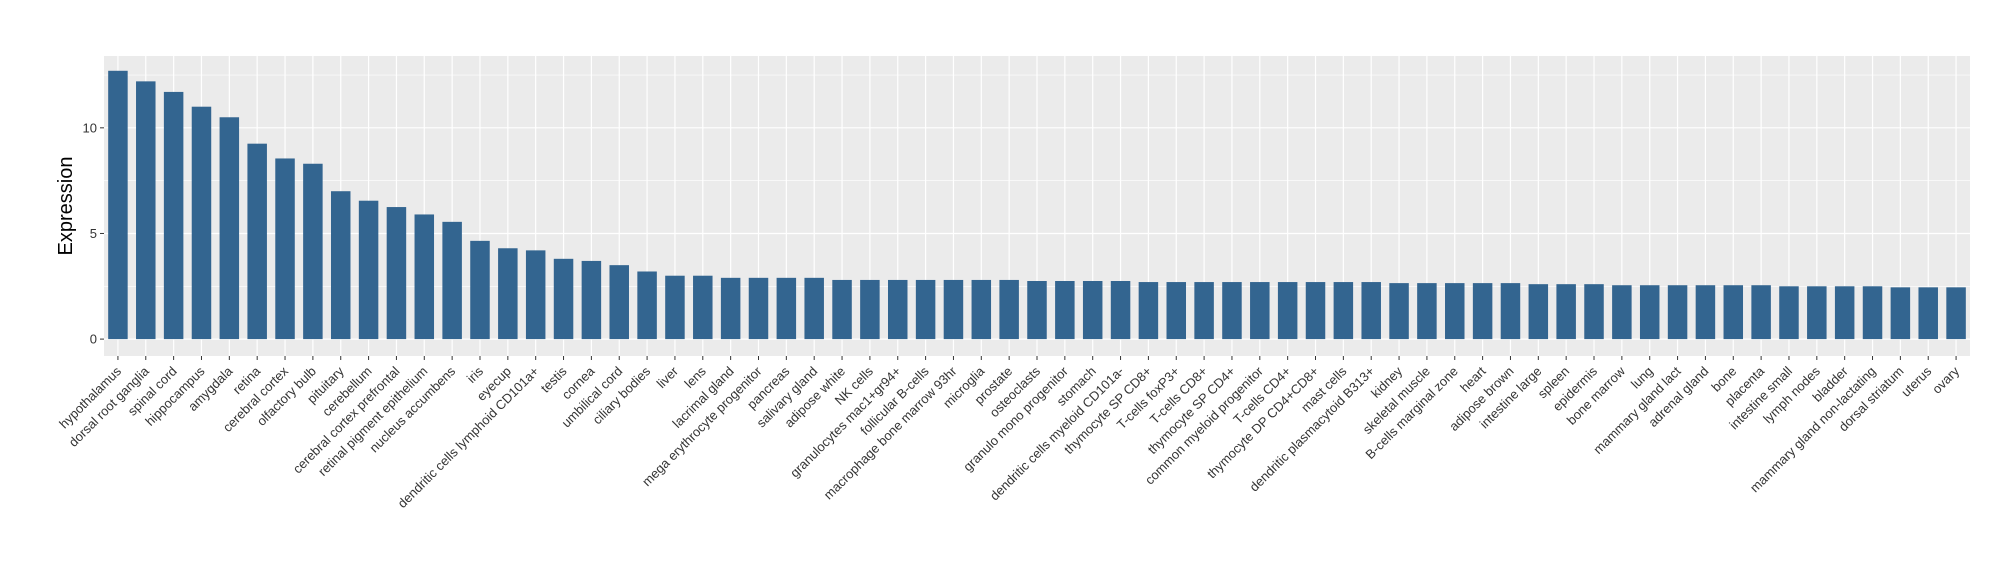  I want to click on x-tick-label: ovary, so click(1945, 379).